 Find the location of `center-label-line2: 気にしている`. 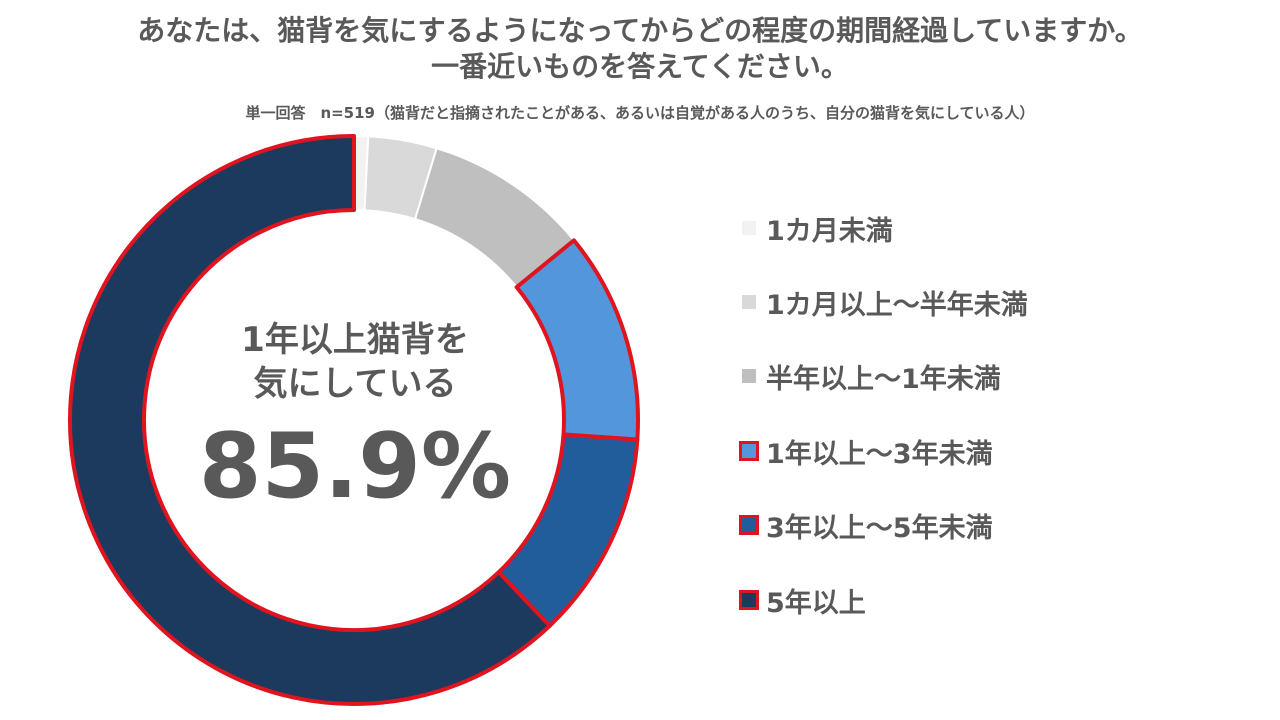

center-label-line2: 気にしている is located at coordinates (355, 384).